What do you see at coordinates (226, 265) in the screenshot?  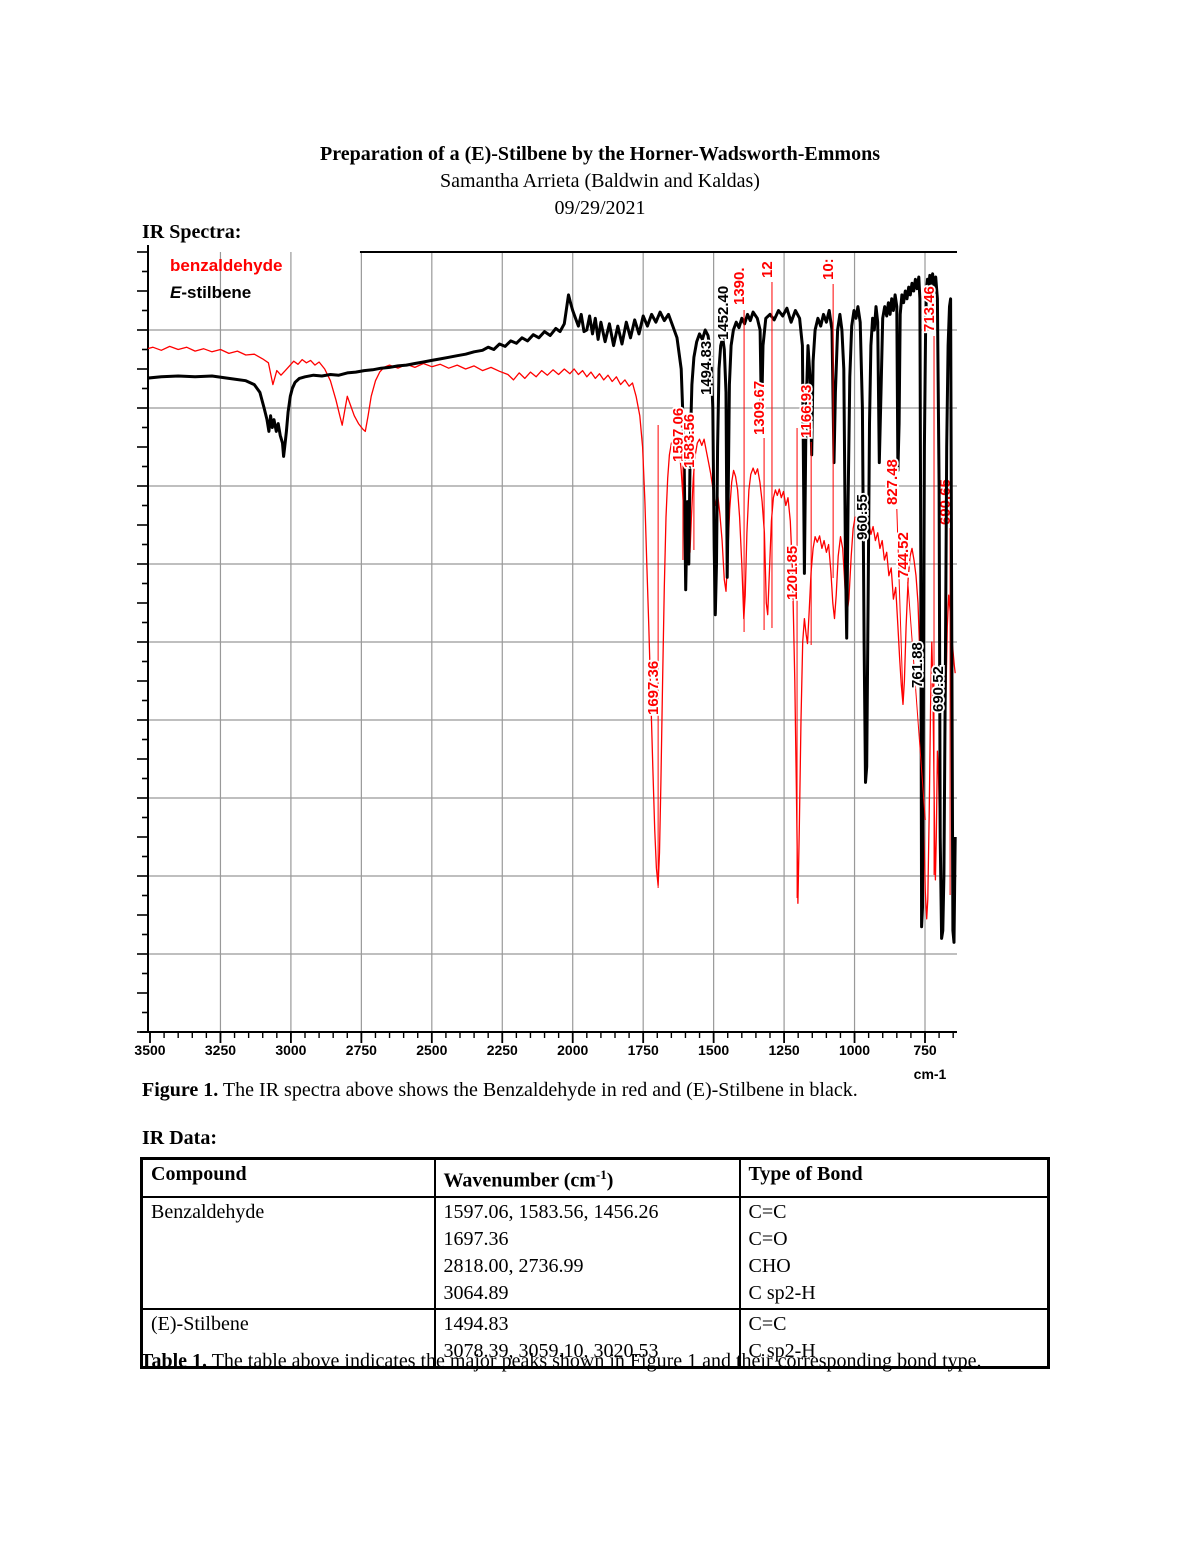 I see `legend-benzaldehyde: benzaldehyde` at bounding box center [226, 265].